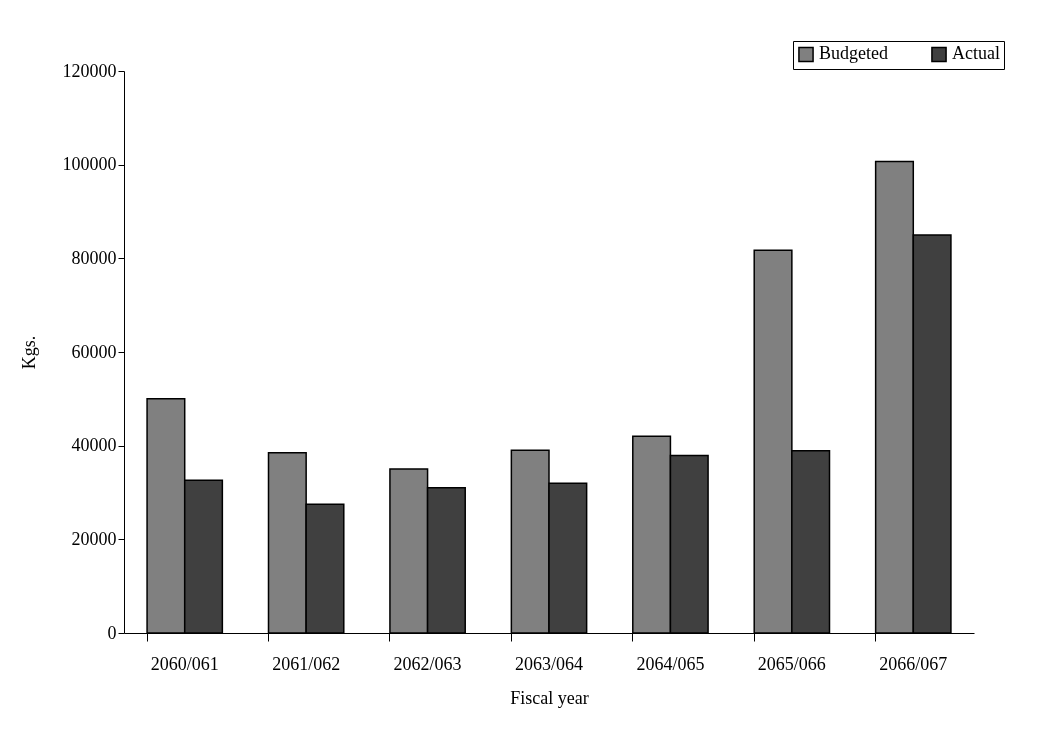  What do you see at coordinates (976, 53) in the screenshot?
I see `legend-label: Actual` at bounding box center [976, 53].